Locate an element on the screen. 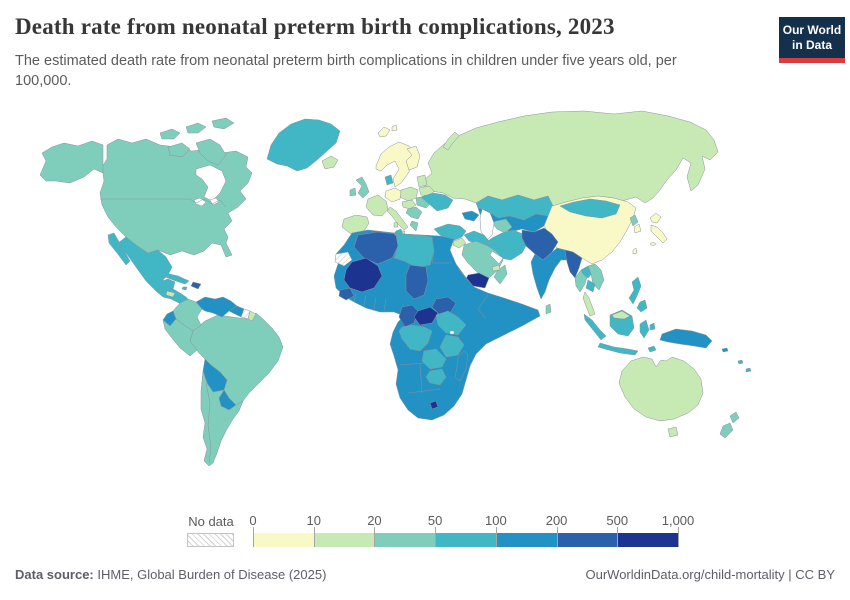 Image resolution: width=850 pixels, height=600 pixels. country-india is located at coordinates (552, 273).